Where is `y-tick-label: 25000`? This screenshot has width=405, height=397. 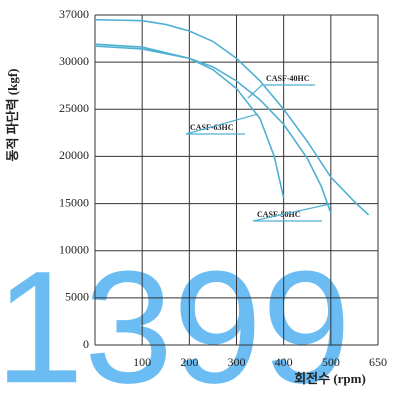
y-tick-label: 25000 is located at coordinates (74, 108).